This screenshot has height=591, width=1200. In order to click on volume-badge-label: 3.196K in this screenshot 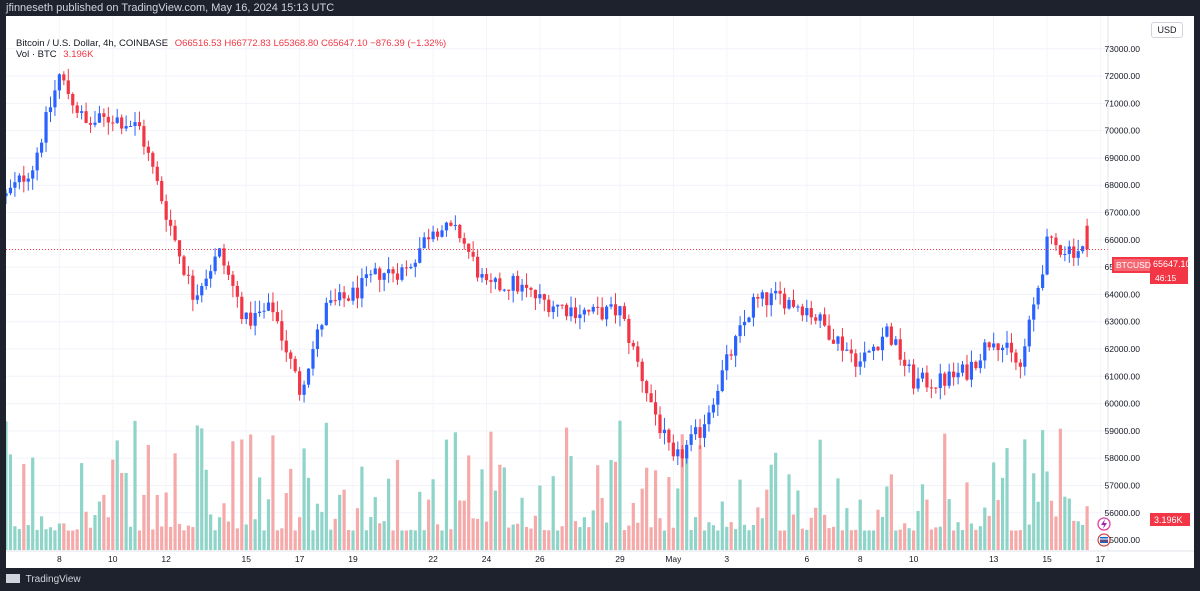, I will do `click(1168, 520)`.